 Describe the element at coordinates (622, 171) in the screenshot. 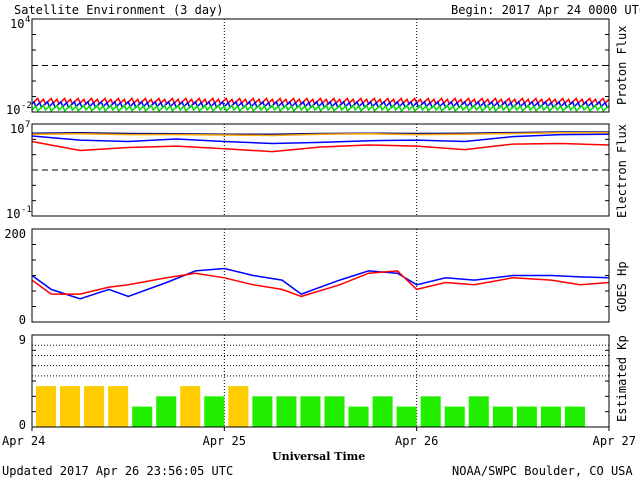

I see `electron-flux-label: Electron Flux` at that location.